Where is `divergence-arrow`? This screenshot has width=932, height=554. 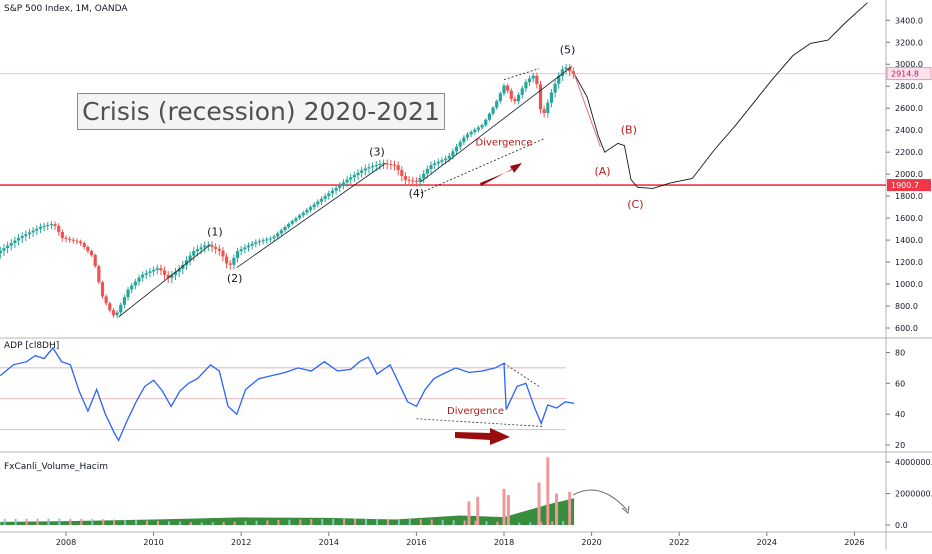 divergence-arrow is located at coordinates (501, 174).